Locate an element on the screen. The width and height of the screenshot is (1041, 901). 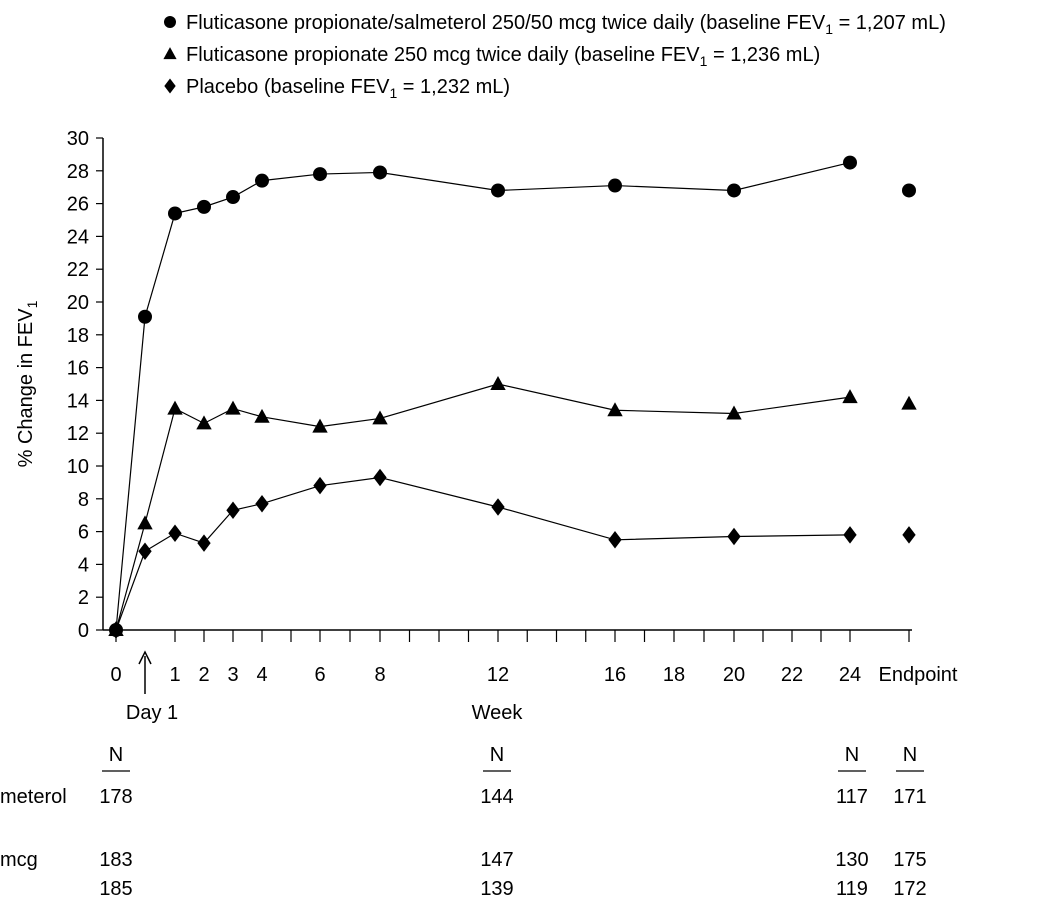
x-tick-label: 20 is located at coordinates (734, 675).